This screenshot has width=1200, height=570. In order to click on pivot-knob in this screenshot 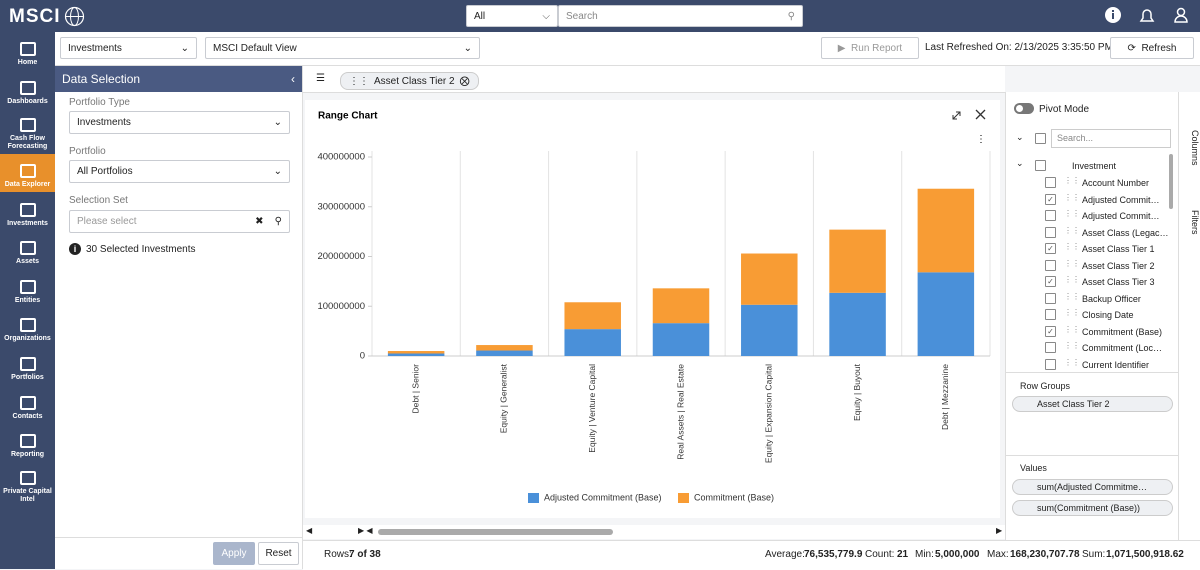, I will do `click(1019, 108)`.